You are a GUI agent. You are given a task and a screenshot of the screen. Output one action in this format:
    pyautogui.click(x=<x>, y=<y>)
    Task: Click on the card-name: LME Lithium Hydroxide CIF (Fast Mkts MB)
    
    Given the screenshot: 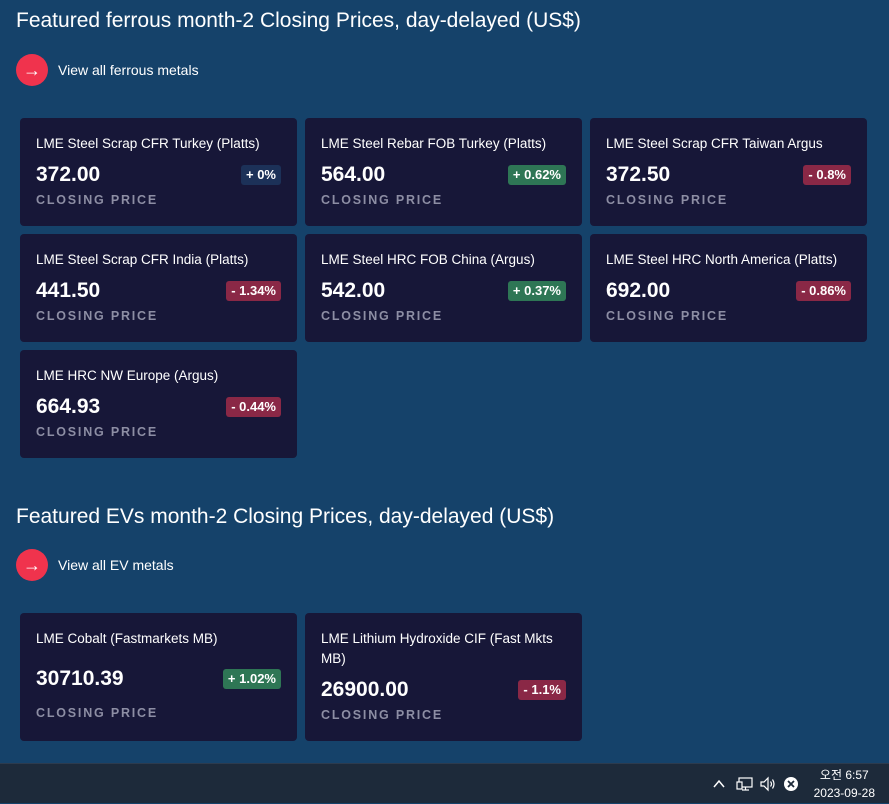 What is the action you would take?
    pyautogui.click(x=437, y=648)
    